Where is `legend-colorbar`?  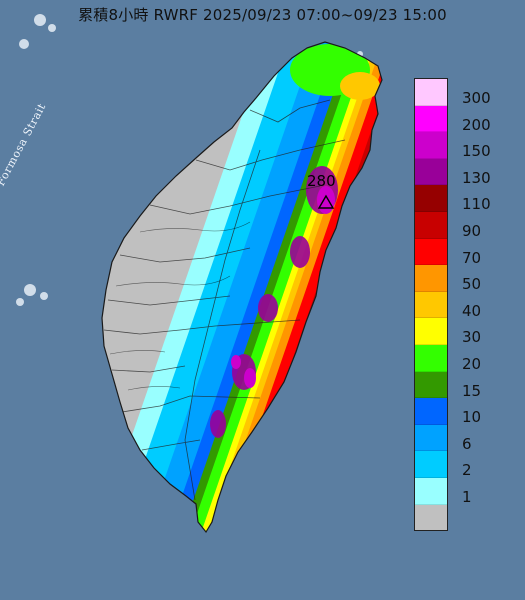
legend-colorbar is located at coordinates (431, 305).